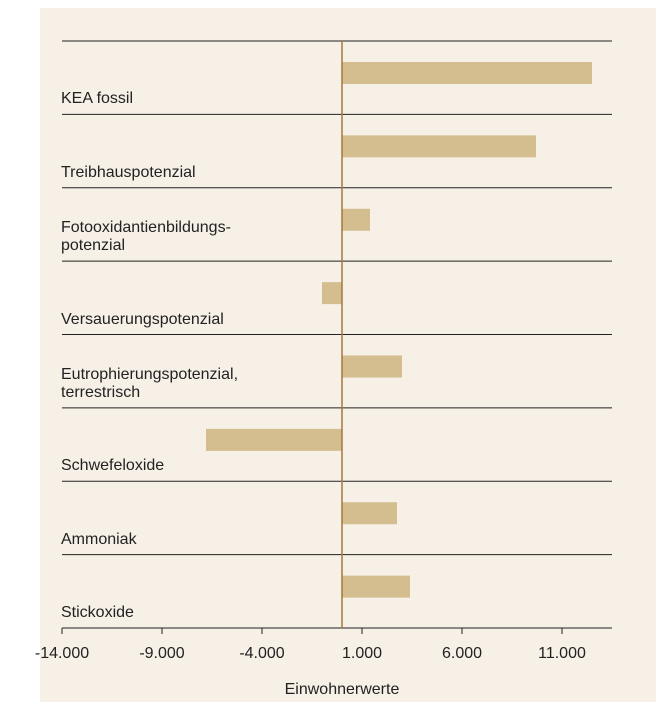  Describe the element at coordinates (362, 653) in the screenshot. I see `x-tick-label: 1.000` at that location.